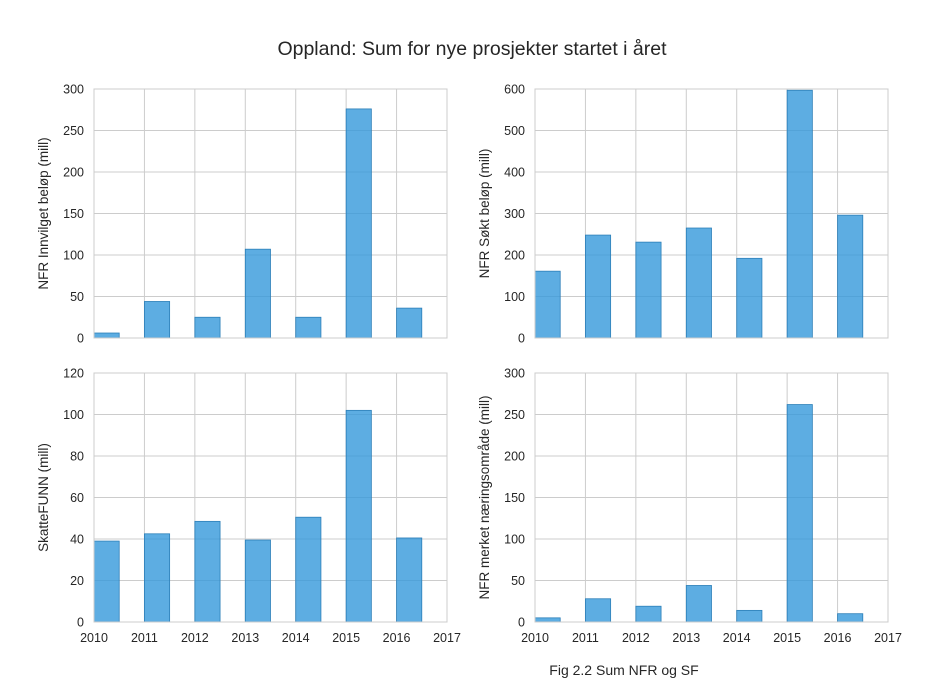 The width and height of the screenshot is (944, 686). Describe the element at coordinates (77, 498) in the screenshot. I see `y-tick-label: 60` at that location.